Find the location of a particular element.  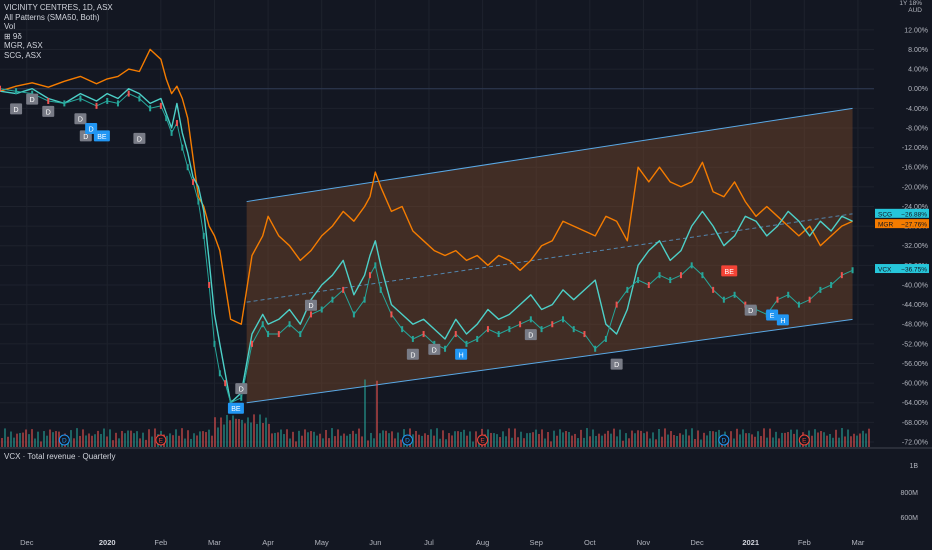

legend-collapse-icon: ⊞ 9δ is located at coordinates (13, 36).